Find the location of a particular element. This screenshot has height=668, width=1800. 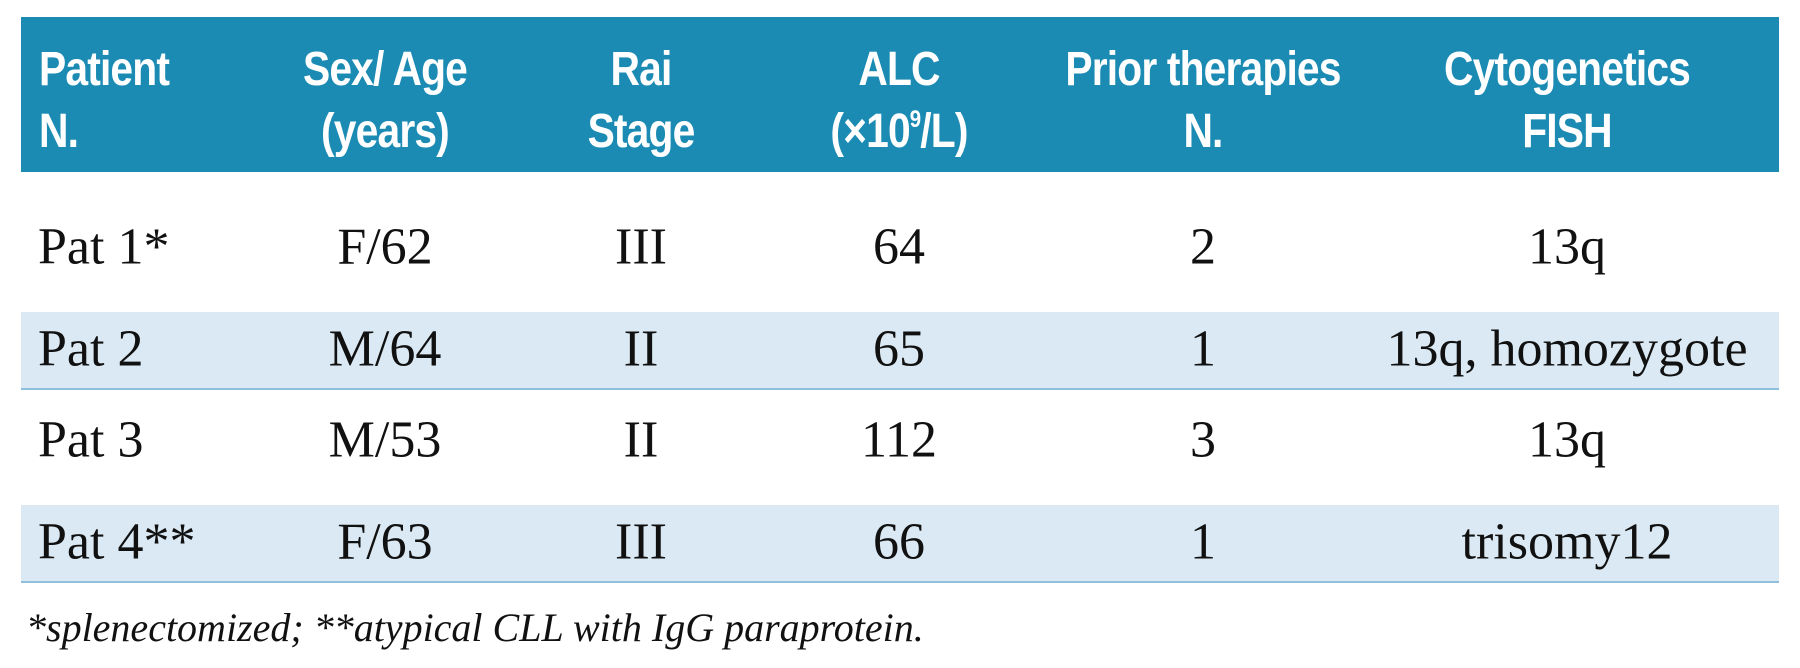

header-unit: (×109/L) is located at coordinates (899, 132).